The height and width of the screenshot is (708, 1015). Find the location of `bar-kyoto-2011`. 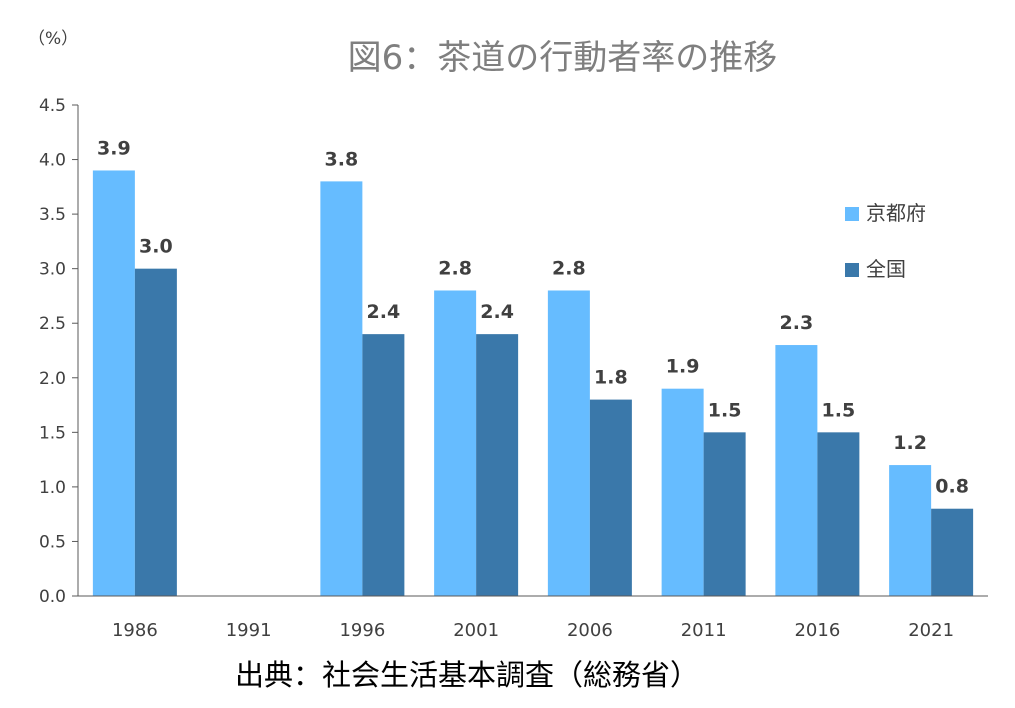

bar-kyoto-2011 is located at coordinates (682, 492).